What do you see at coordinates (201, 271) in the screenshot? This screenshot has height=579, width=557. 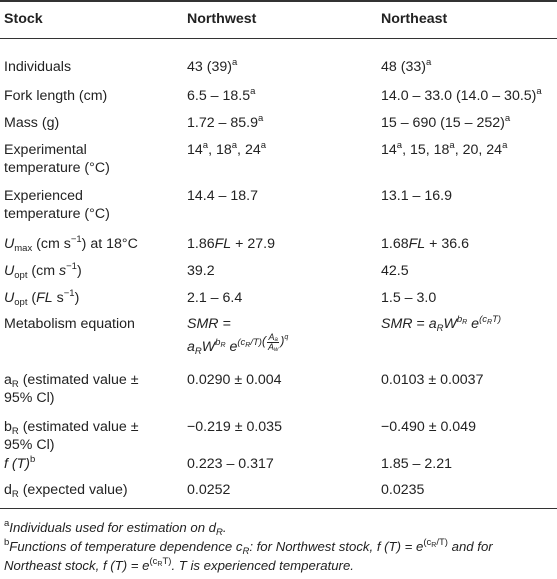 I see `northwest-value: 39.2` at bounding box center [201, 271].